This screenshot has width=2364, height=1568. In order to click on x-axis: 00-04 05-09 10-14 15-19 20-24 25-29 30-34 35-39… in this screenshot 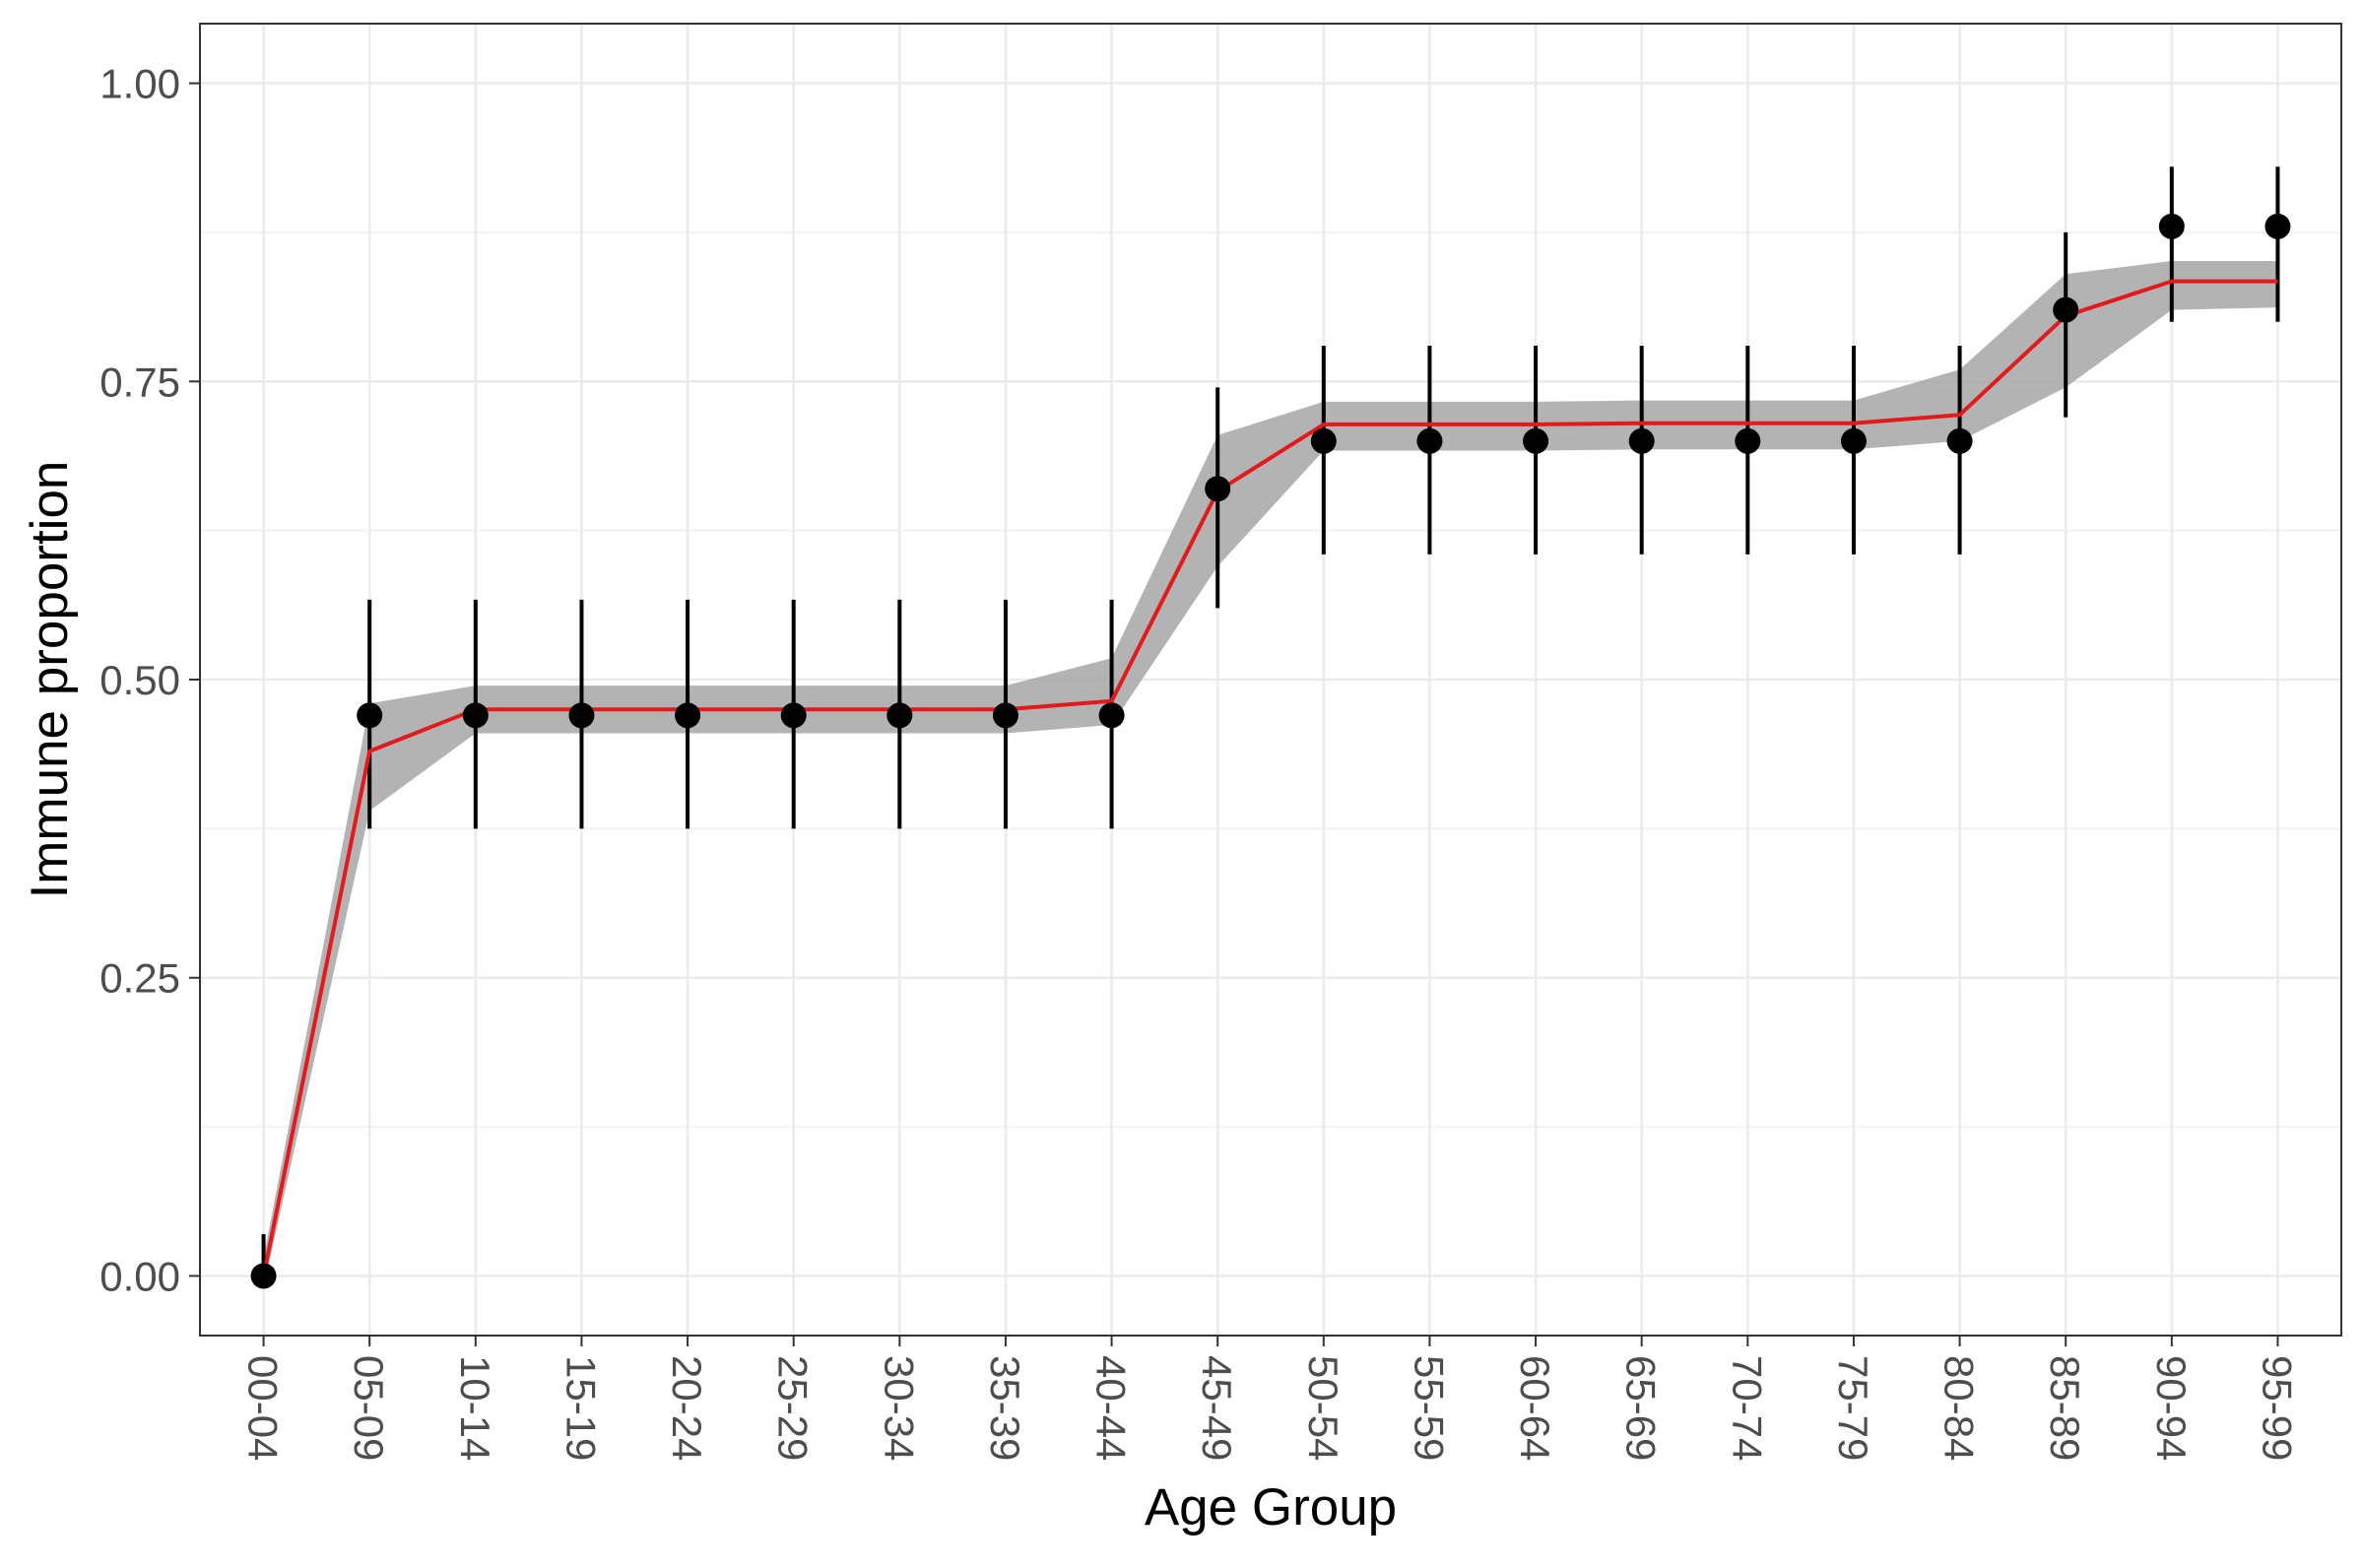, I will do `click(1270, 1399)`.